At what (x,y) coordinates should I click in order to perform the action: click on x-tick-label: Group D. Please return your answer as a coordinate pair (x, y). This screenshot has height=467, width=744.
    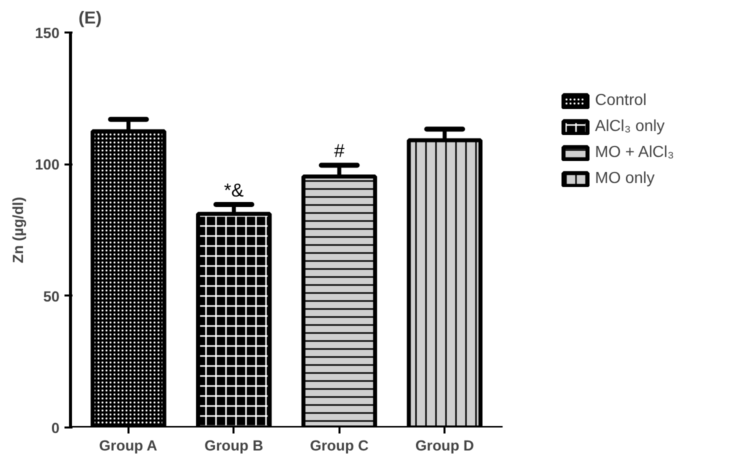
    Looking at the image, I should click on (444, 446).